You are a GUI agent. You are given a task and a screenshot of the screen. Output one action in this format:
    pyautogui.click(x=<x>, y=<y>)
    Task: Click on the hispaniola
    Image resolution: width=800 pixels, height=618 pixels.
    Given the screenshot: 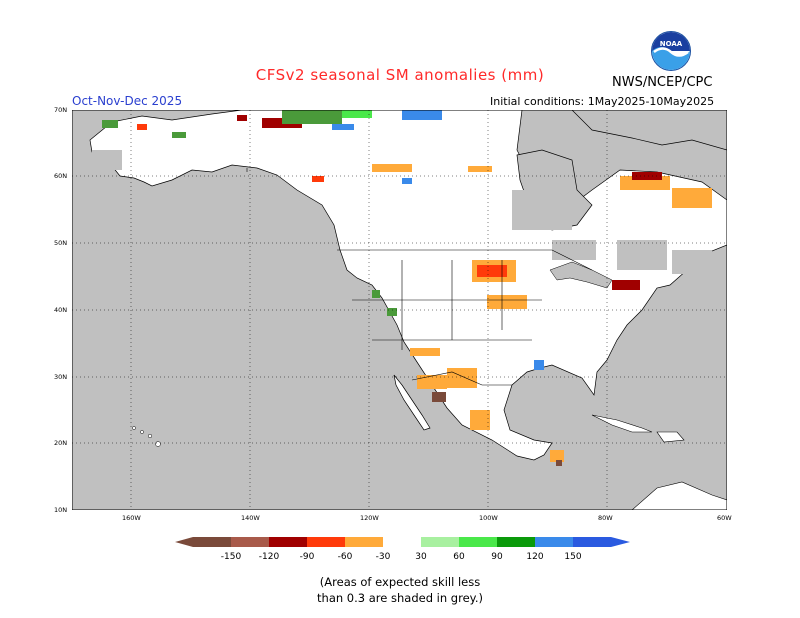 What is the action you would take?
    pyautogui.click(x=670, y=437)
    